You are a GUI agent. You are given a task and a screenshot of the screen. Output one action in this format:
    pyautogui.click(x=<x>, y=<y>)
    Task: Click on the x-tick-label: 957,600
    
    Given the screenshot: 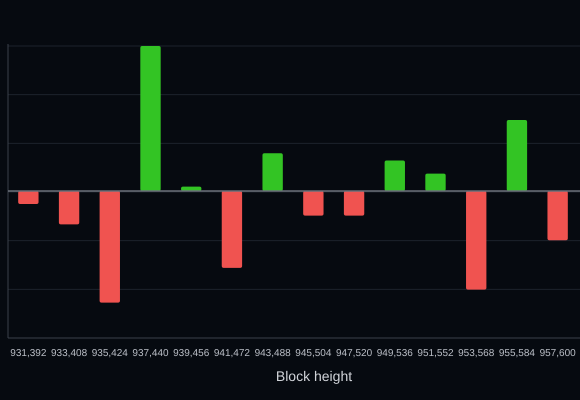 What is the action you would take?
    pyautogui.click(x=558, y=353)
    